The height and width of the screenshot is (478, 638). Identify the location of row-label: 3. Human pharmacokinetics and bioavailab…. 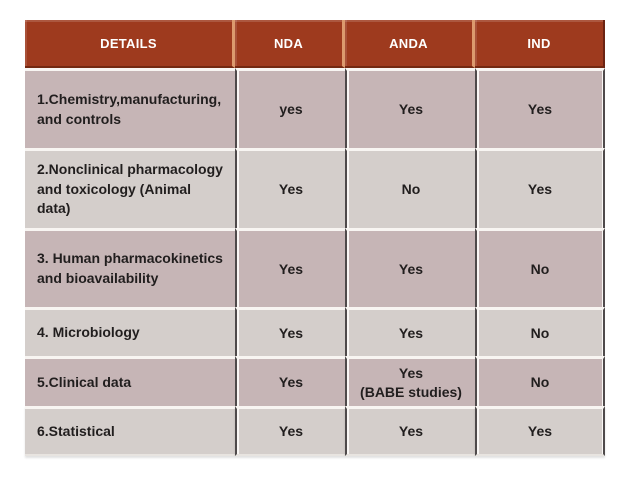
(130, 267).